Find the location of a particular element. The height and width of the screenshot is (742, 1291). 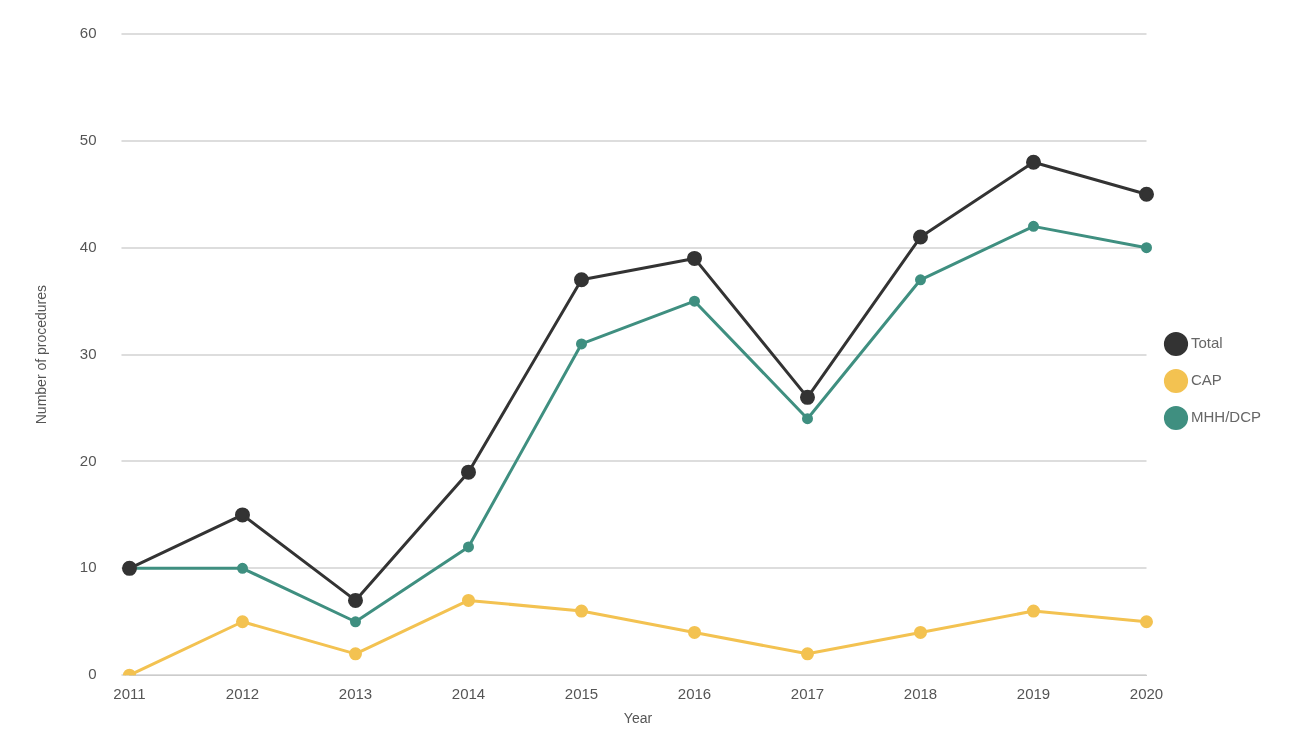

y-tick-label: 10 is located at coordinates (88, 567).